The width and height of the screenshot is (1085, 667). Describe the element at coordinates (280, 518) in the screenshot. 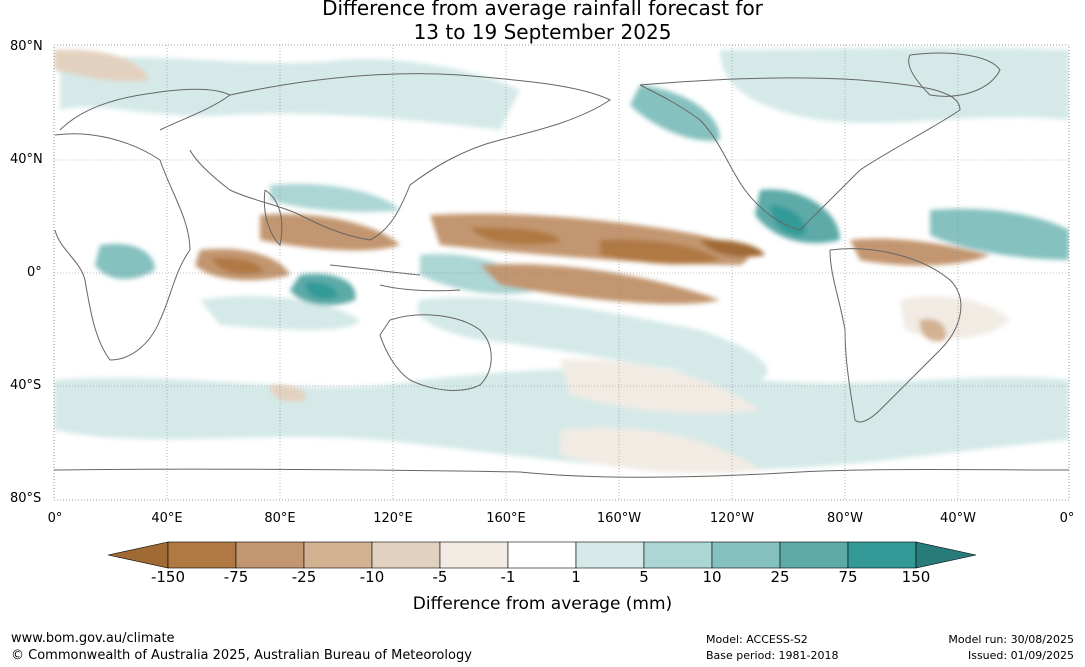

I see `lon-label-80e: 80°E` at that location.